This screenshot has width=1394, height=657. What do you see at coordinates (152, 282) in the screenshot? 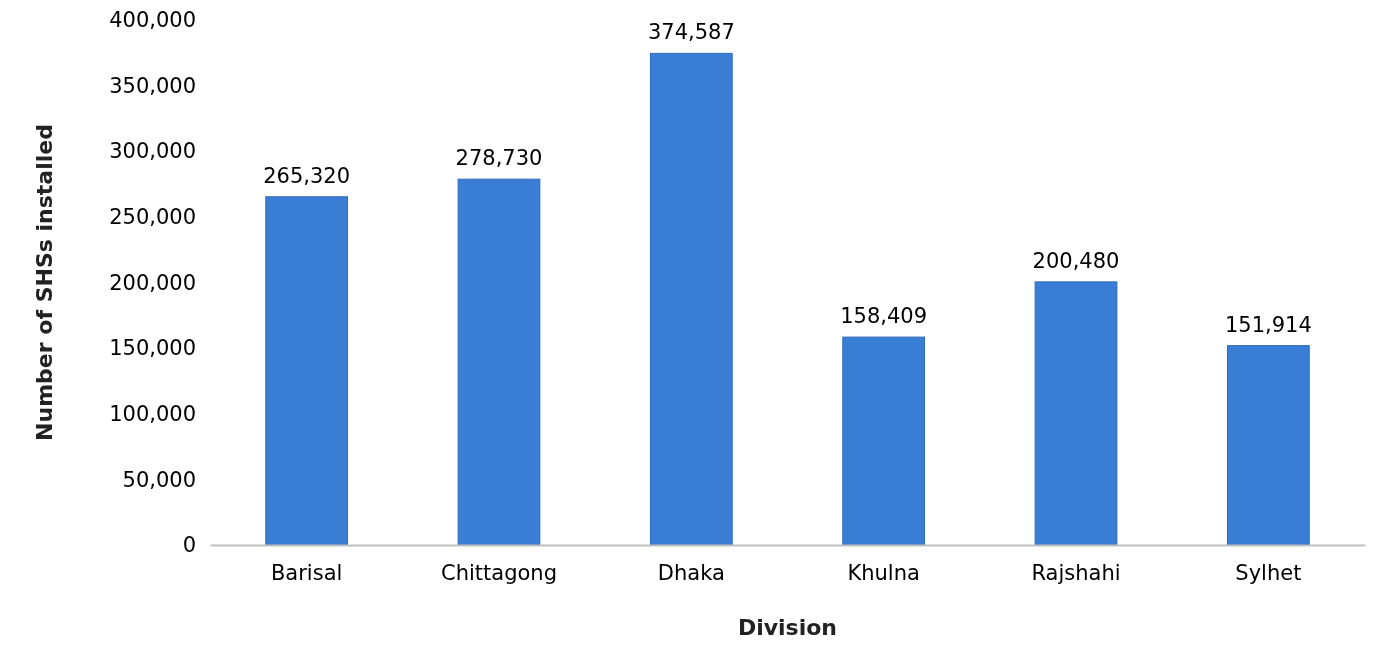
I see `y-tick-label: 200,000` at bounding box center [152, 282].